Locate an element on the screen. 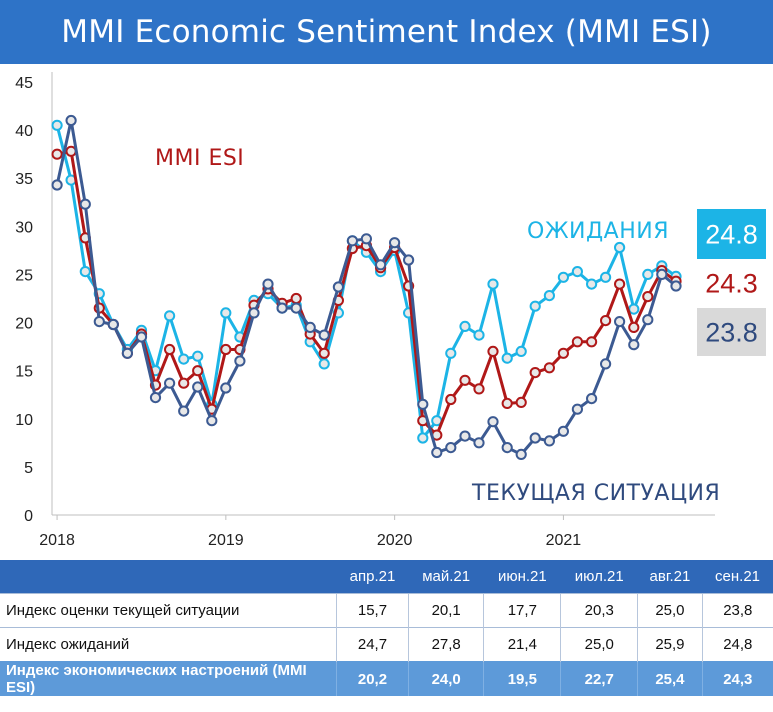 The height and width of the screenshot is (712, 773). month-header: апр.21 is located at coordinates (372, 577).